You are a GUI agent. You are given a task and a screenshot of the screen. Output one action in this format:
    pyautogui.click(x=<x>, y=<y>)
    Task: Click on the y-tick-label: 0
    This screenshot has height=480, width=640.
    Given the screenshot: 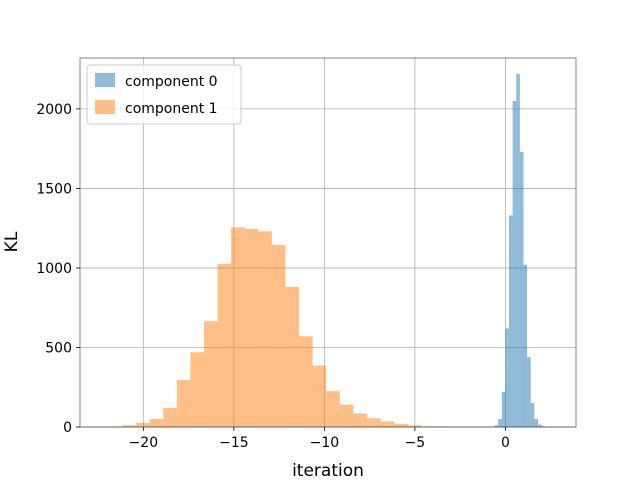 What is the action you would take?
    pyautogui.click(x=67, y=428)
    